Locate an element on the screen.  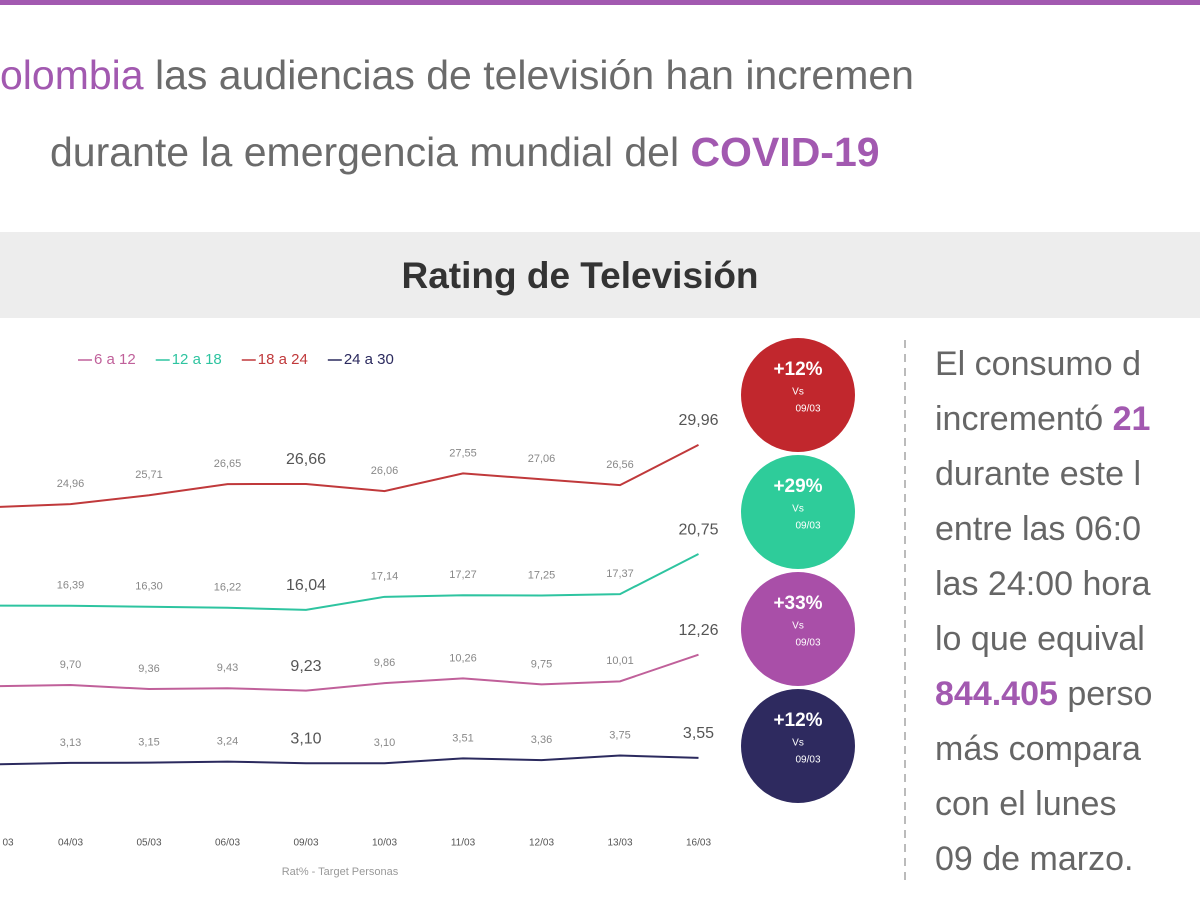
data-label: 12,26 is located at coordinates (698, 630).